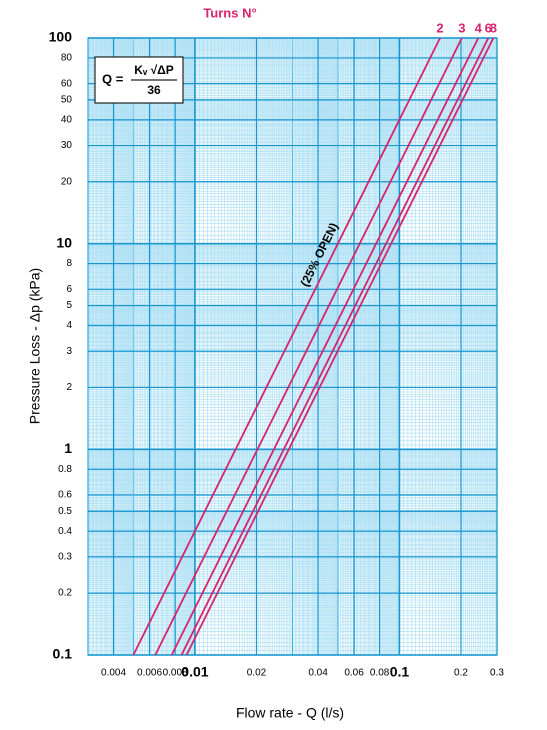 Image resolution: width=547 pixels, height=730 pixels. What do you see at coordinates (229, 12) in the screenshot?
I see `chart-title: Turns N°` at bounding box center [229, 12].